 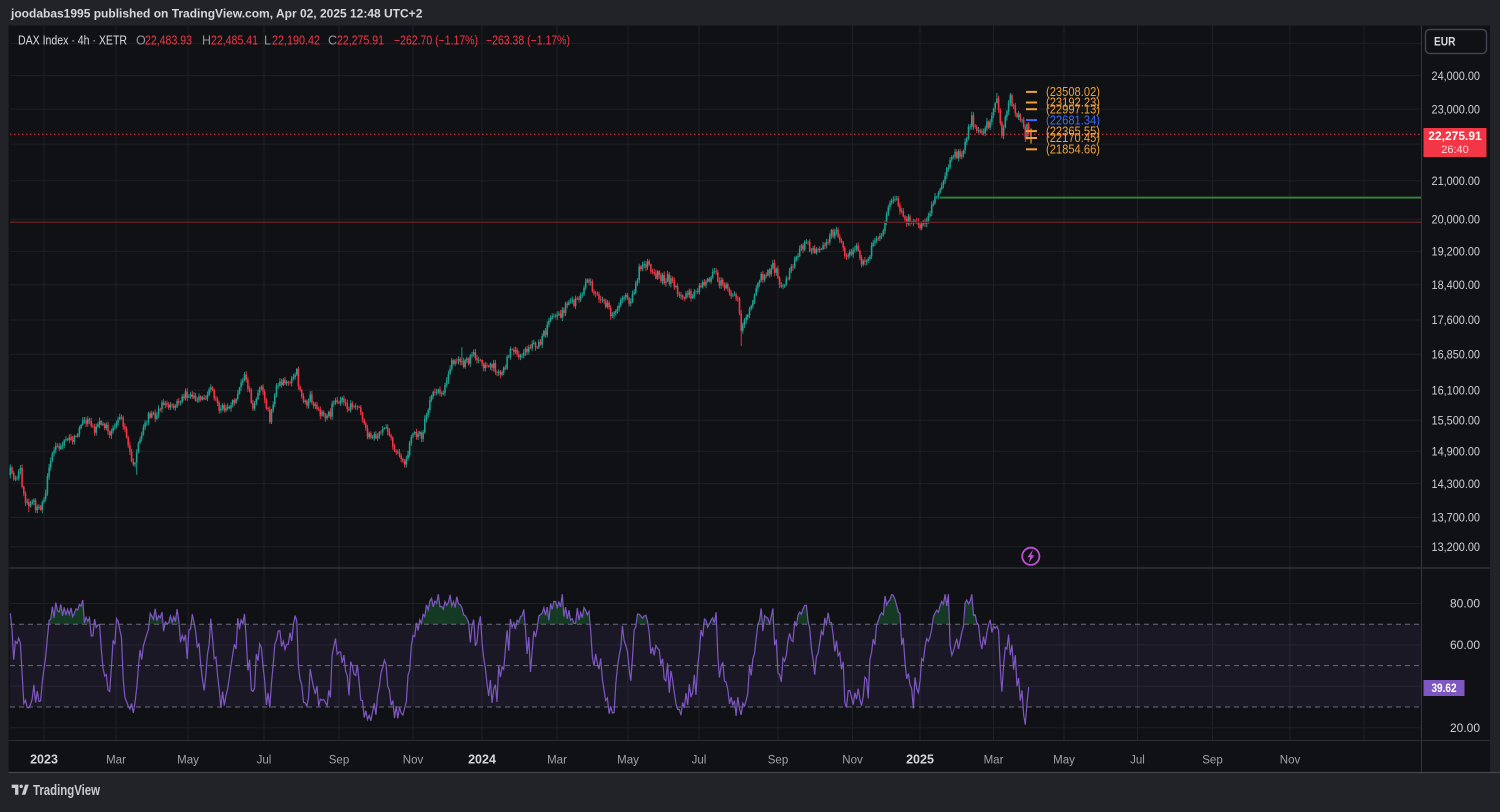 I want to click on svg-text: 22,485.41, so click(x=234, y=41).